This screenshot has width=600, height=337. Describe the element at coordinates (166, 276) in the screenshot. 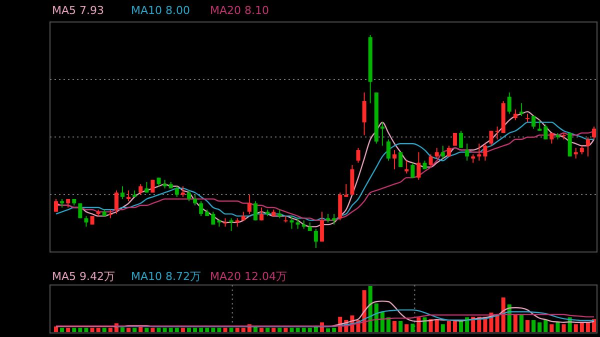

I see `text: MA10 8.72万` at that location.